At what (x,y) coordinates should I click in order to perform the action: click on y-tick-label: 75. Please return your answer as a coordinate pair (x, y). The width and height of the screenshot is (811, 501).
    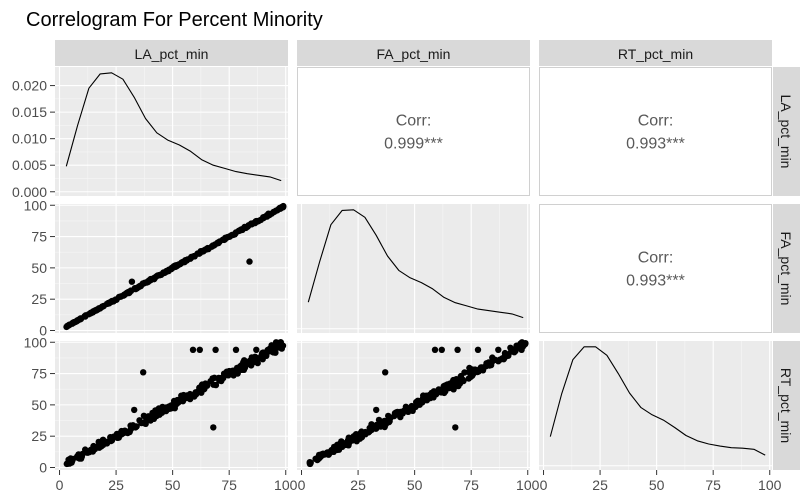
    Looking at the image, I should click on (39, 374).